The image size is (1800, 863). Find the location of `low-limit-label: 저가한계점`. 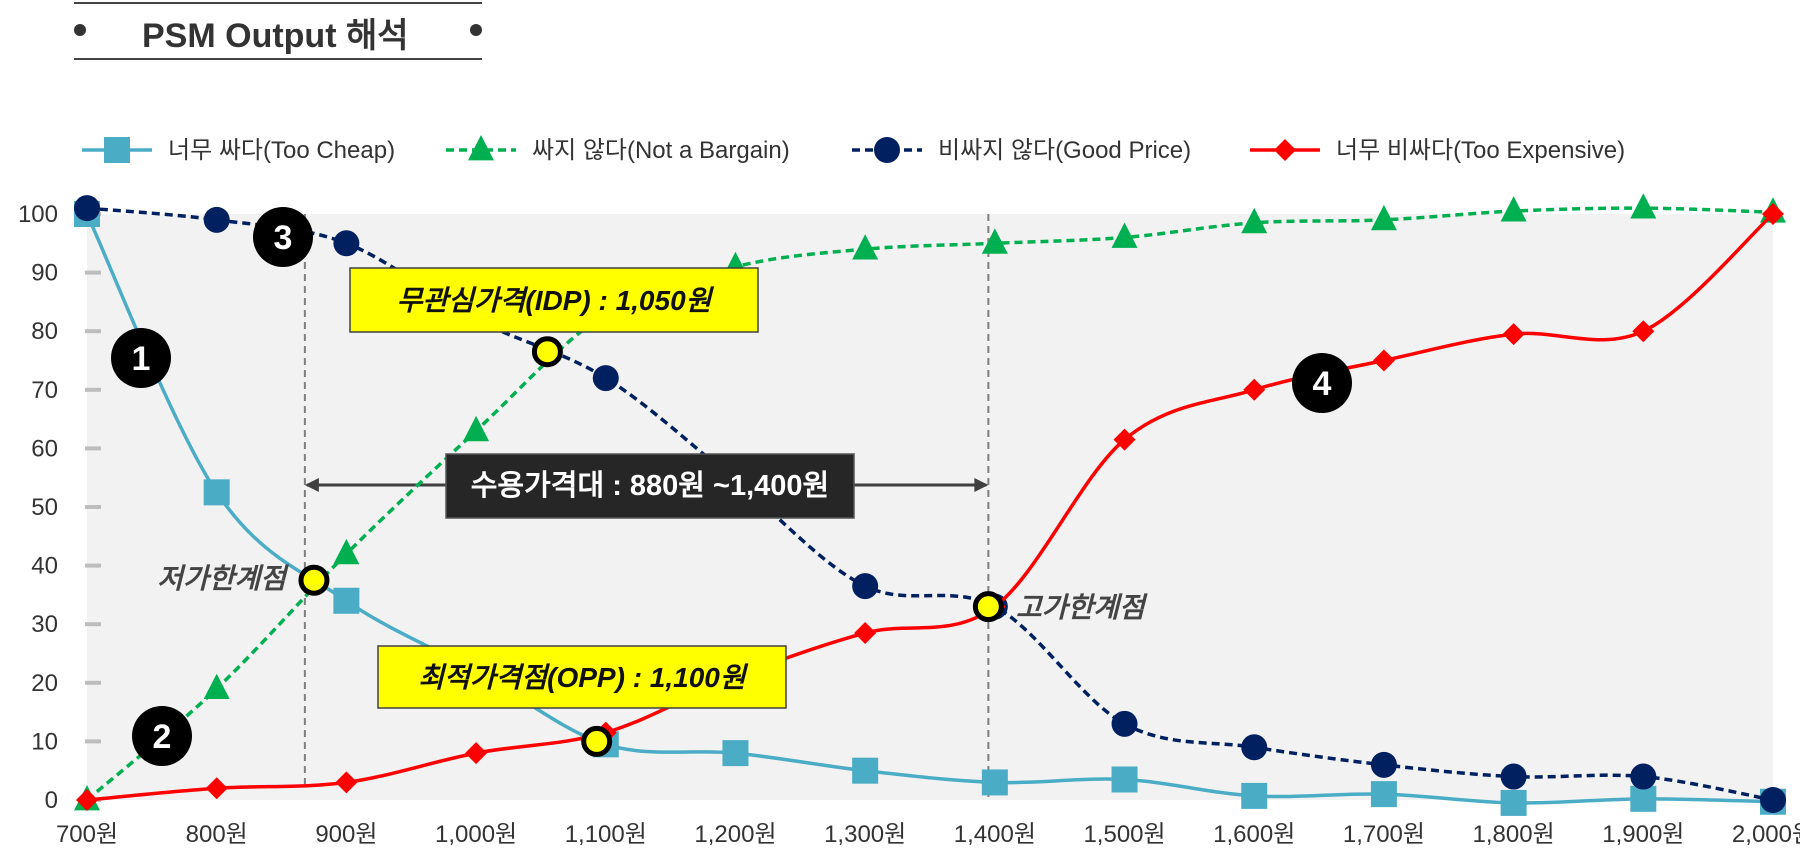

low-limit-label: 저가한계점 is located at coordinates (223, 578).